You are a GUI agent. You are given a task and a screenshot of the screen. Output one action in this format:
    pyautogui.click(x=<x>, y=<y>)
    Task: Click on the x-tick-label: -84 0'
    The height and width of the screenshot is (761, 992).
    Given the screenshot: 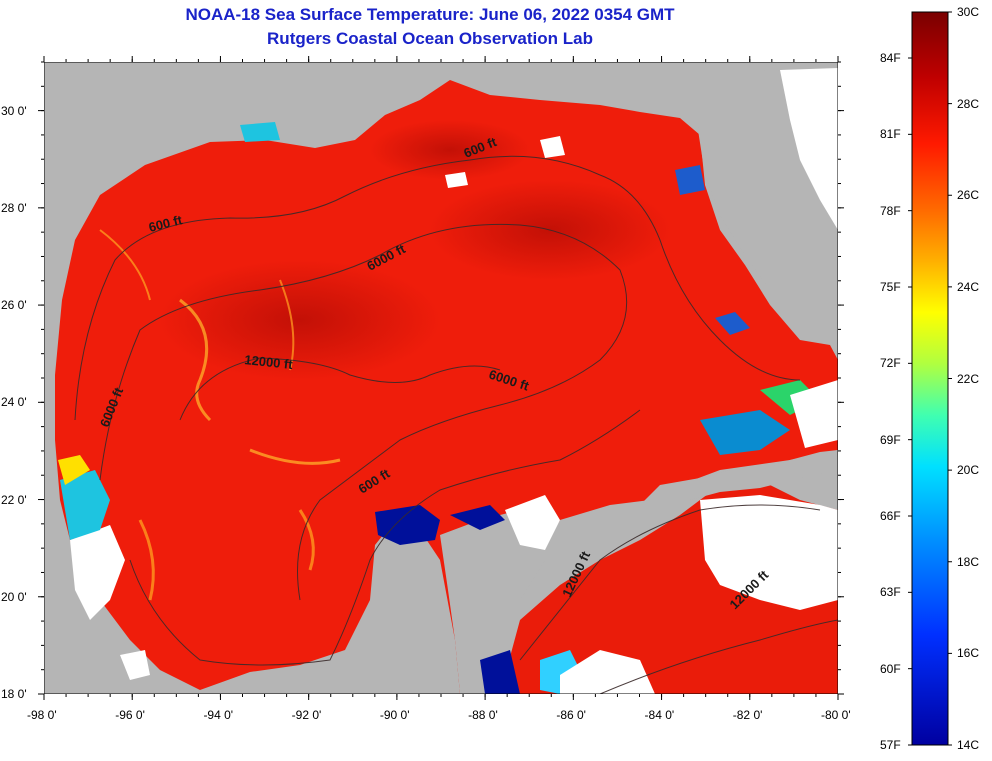 What is the action you would take?
    pyautogui.click(x=659, y=715)
    